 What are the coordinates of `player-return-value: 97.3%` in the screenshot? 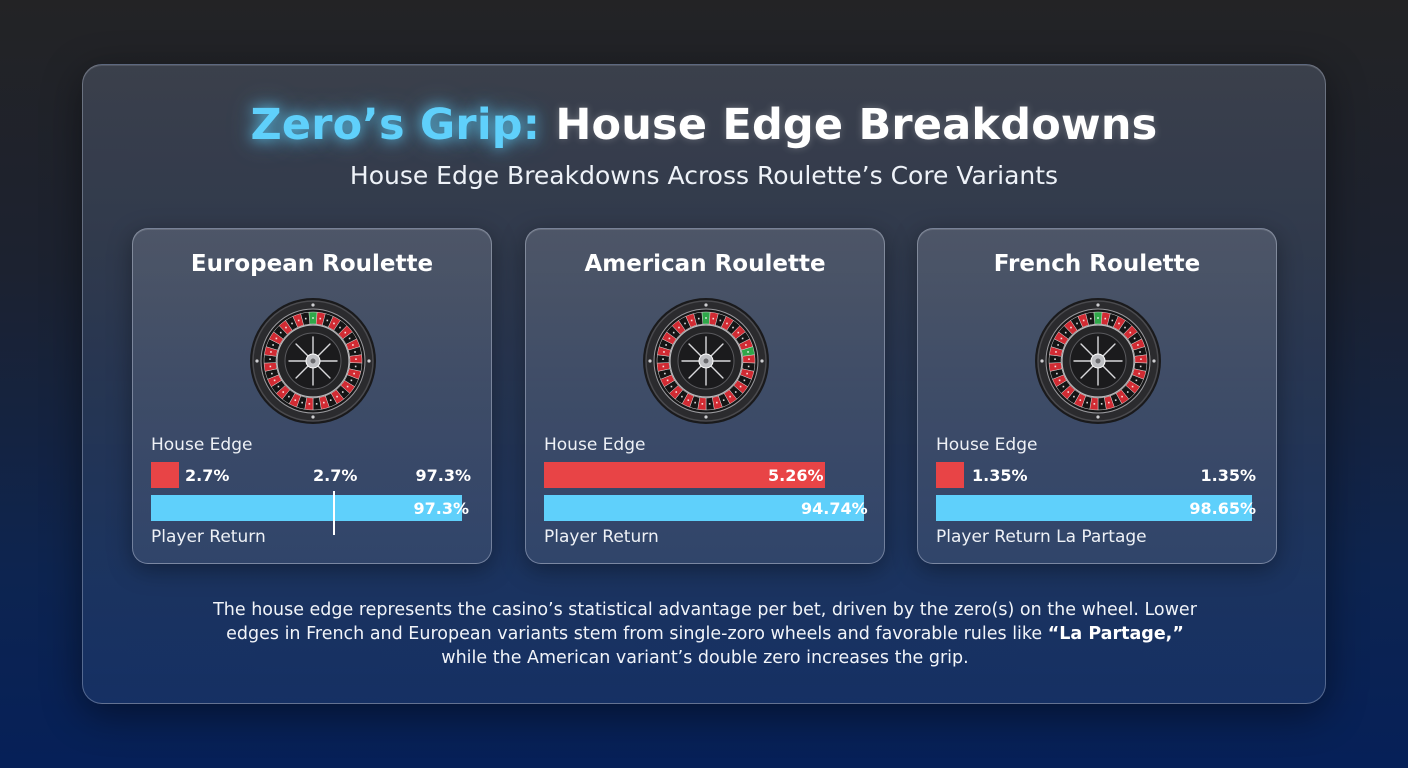 It's located at (441, 508).